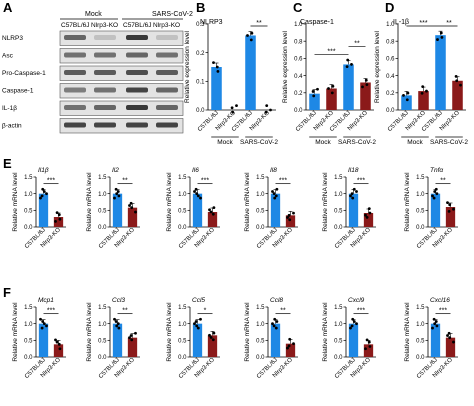 Image resolution: width=474 pixels, height=406 pixels. Describe the element at coordinates (353, 170) in the screenshot. I see `chart-title: Il18` at that location.